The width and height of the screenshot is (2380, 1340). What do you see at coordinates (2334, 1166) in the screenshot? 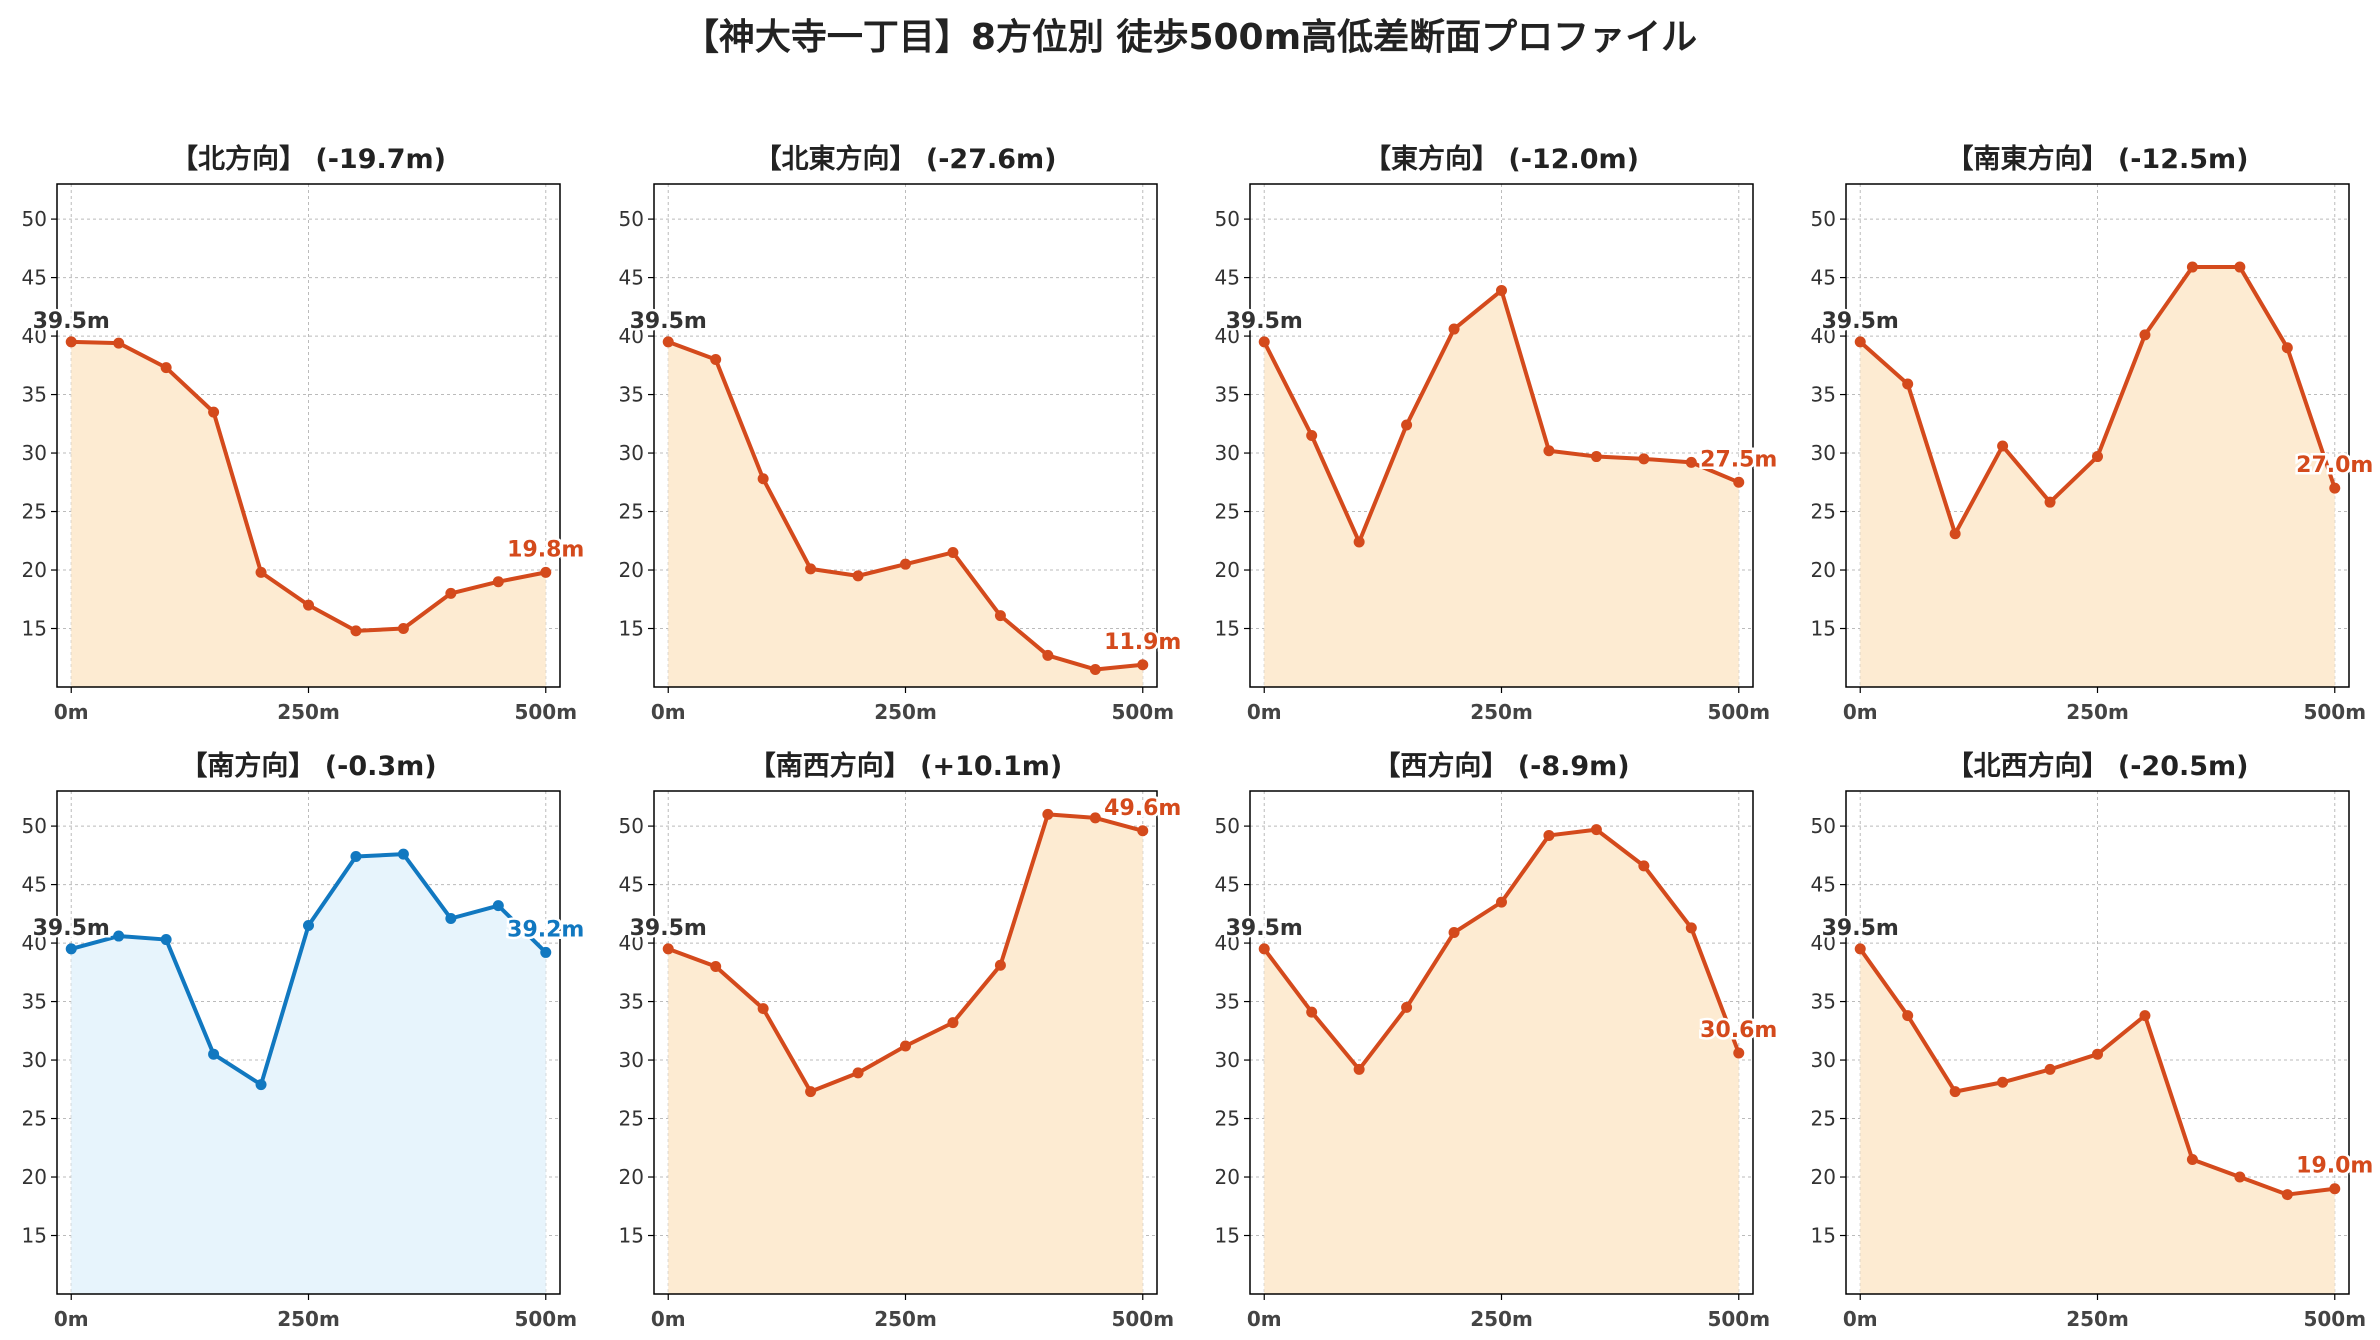
I see `end-label: 19.0m` at bounding box center [2334, 1166].